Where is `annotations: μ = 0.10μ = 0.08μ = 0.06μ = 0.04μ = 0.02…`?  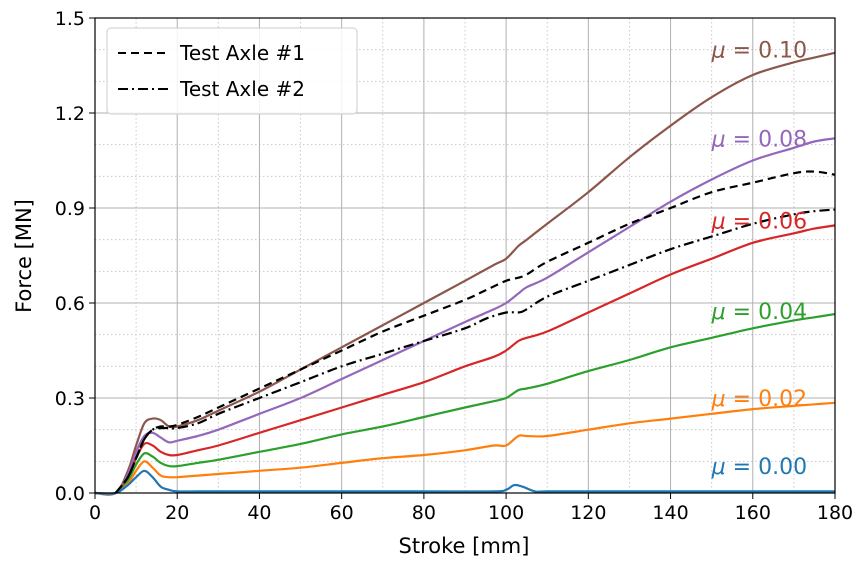 annotations: μ = 0.10μ = 0.08μ = 0.06μ = 0.04μ = 0.02… is located at coordinates (759, 259).